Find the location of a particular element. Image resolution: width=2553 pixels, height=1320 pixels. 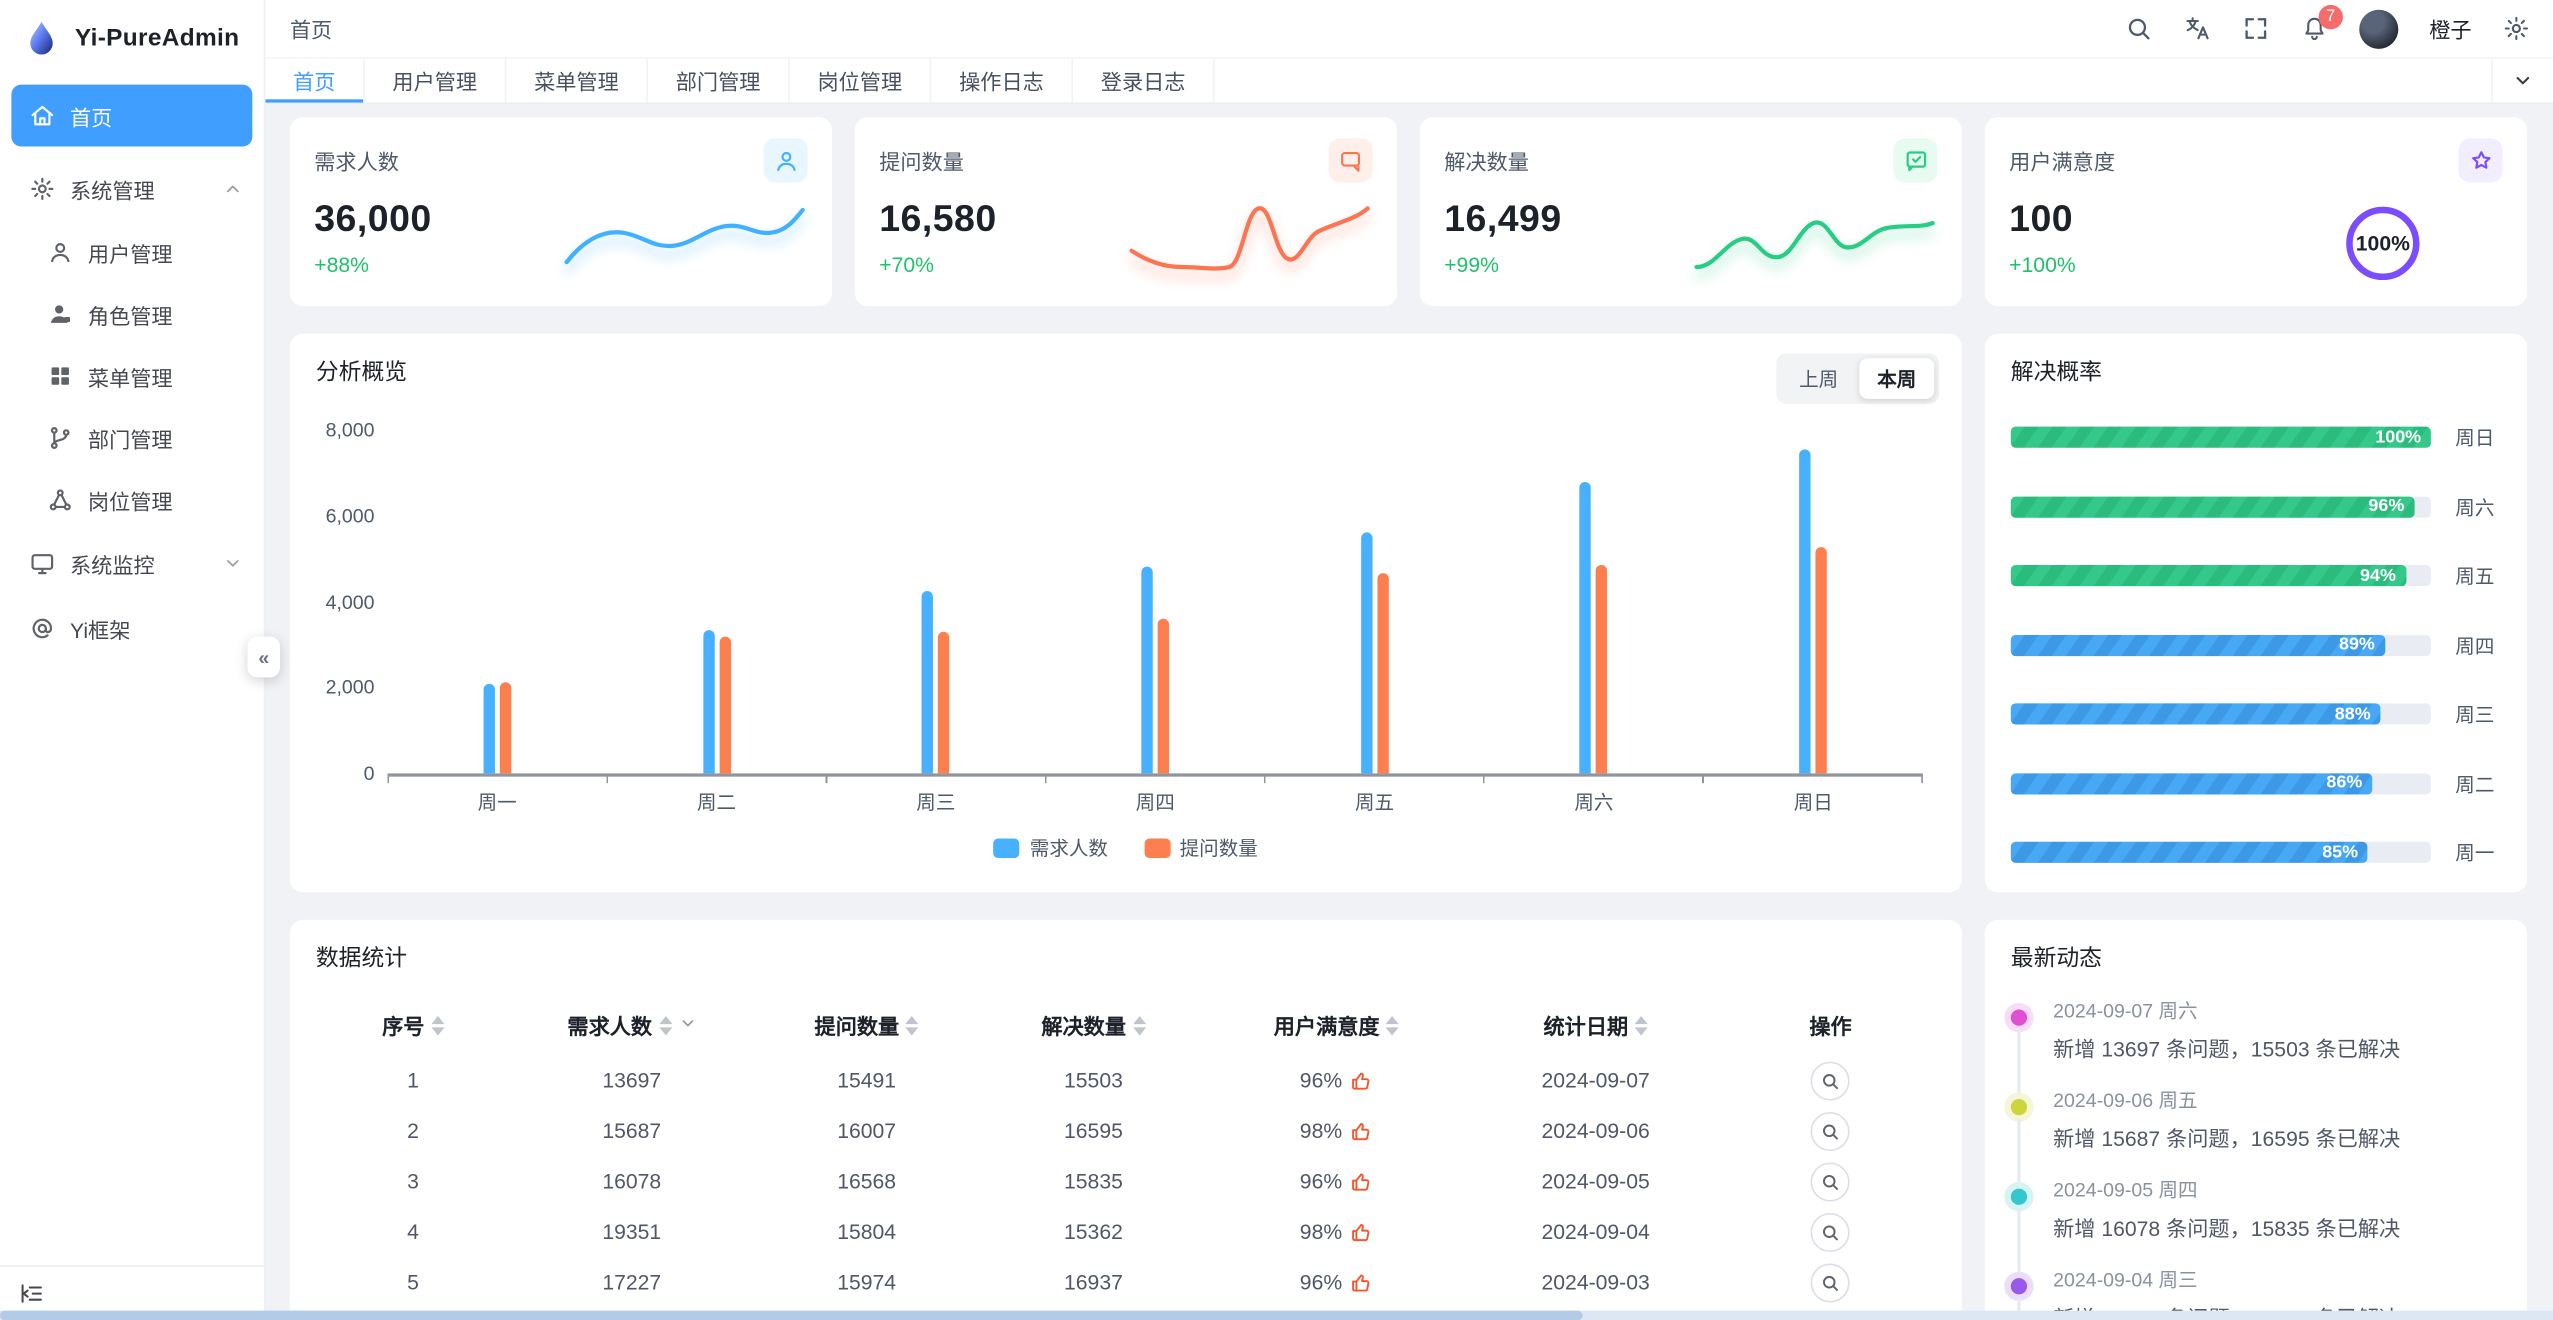

column-header-序号: 序号 is located at coordinates (413, 1025).